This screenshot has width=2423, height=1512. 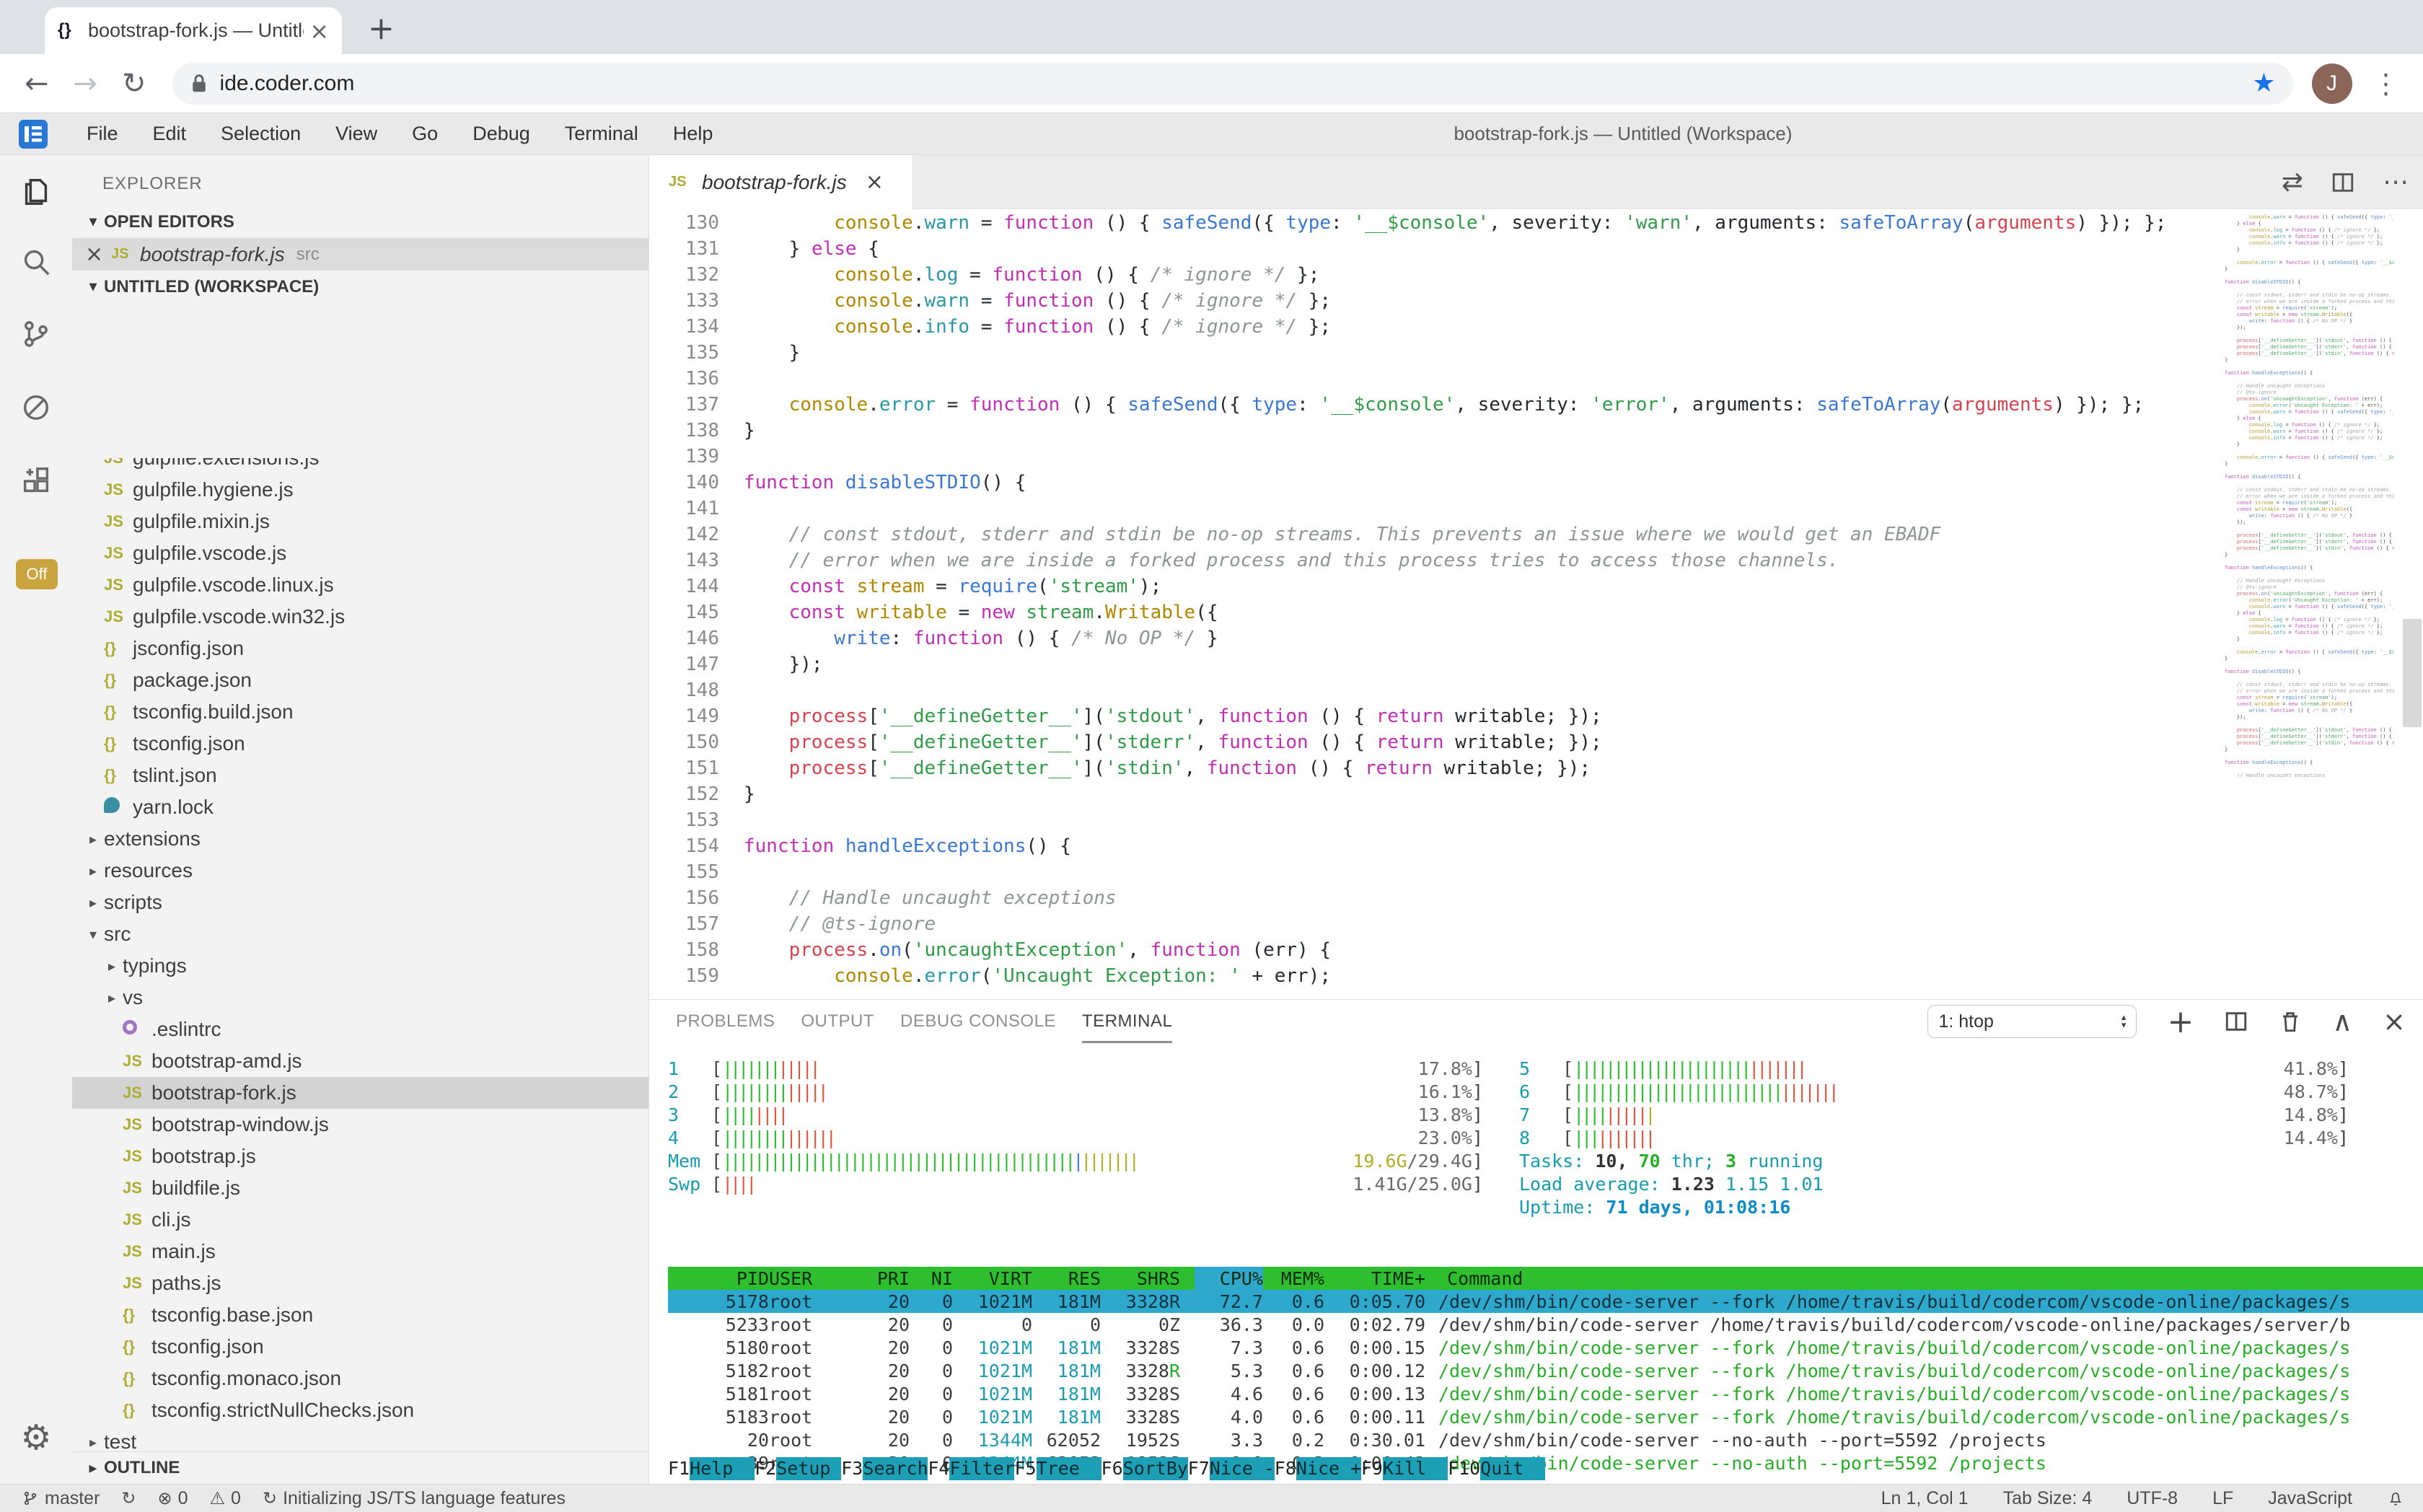 I want to click on status-item, so click(x=2395, y=1498).